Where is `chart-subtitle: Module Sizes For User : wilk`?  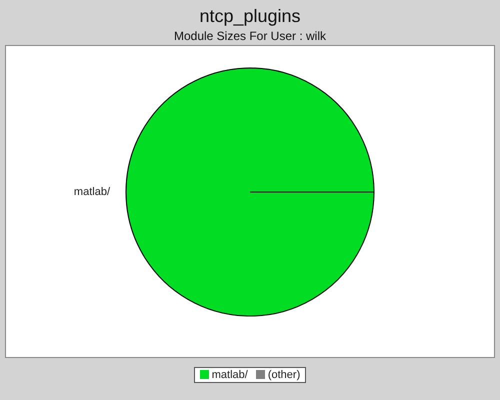
chart-subtitle: Module Sizes For User : wilk is located at coordinates (250, 36).